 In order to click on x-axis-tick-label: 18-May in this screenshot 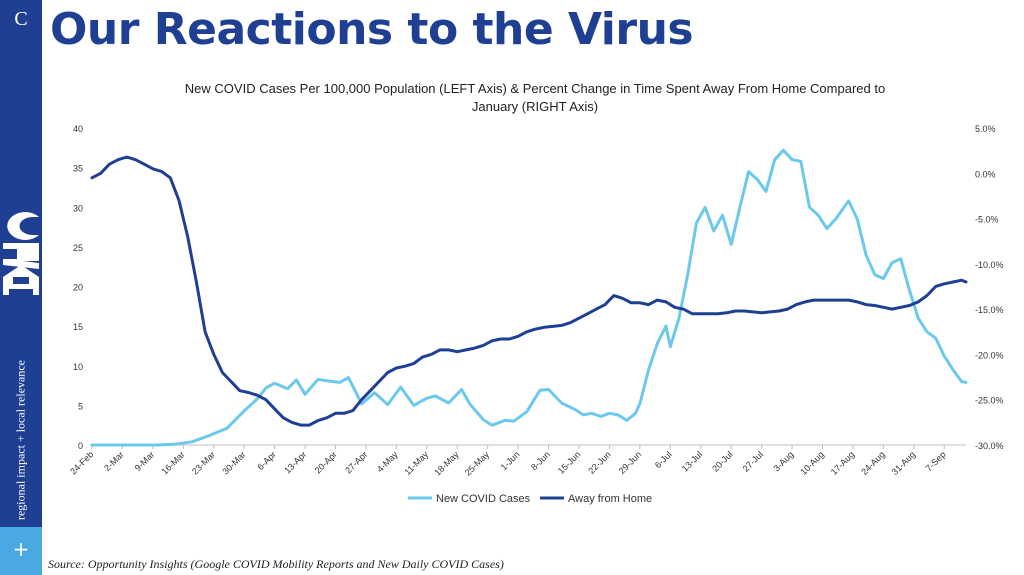, I will do `click(446, 463)`.